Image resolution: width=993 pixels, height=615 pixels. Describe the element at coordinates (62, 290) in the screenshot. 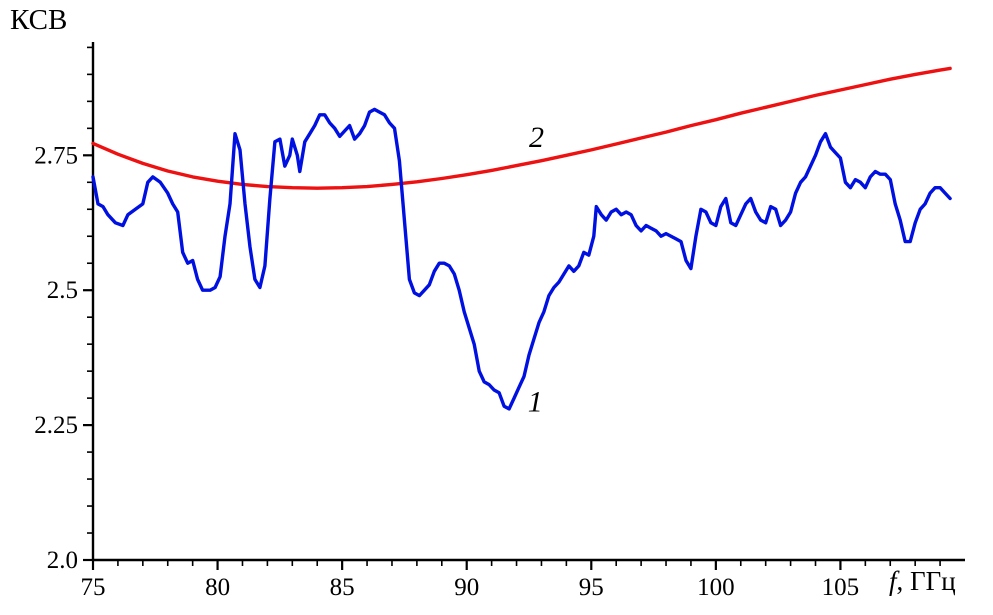

I see `y-tick-label: 2.5` at that location.